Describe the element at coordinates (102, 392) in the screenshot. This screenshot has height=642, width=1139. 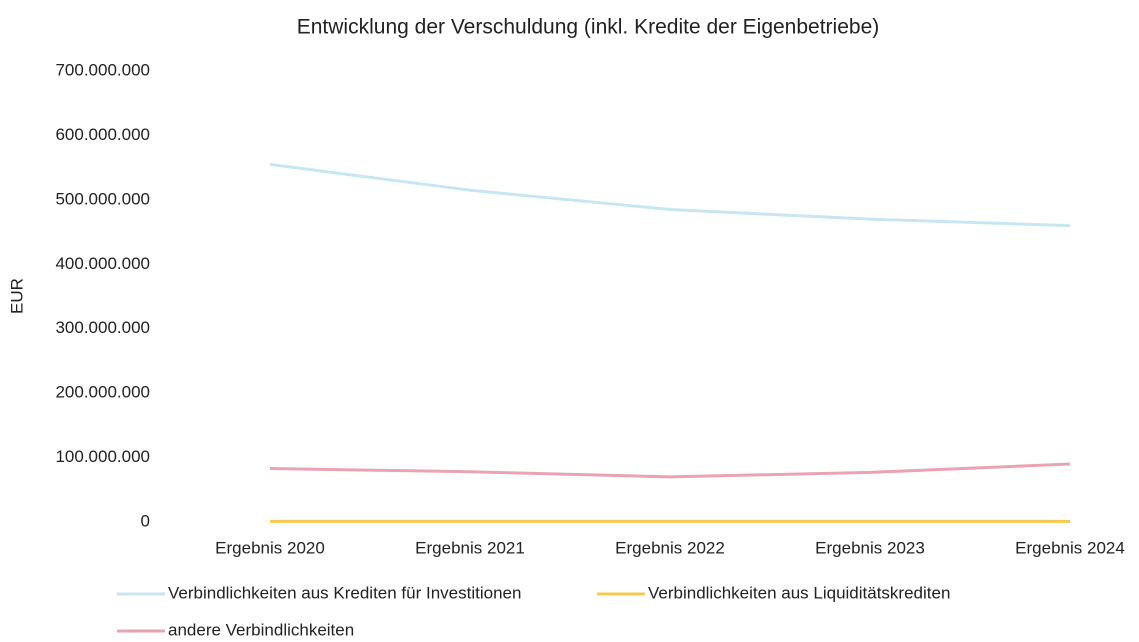
I see `y-tick-label: 200.000.000` at that location.